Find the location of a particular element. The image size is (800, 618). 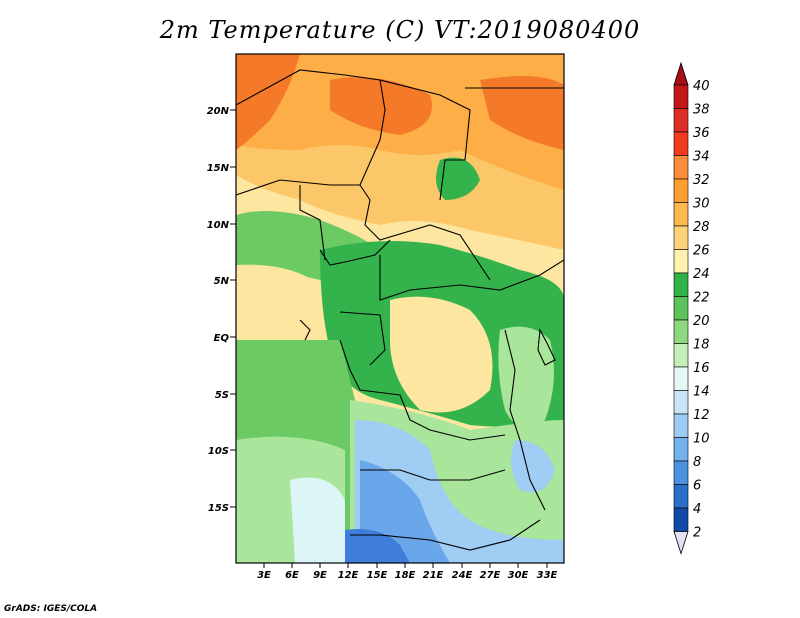

colorbar-label: 16 is located at coordinates (701, 368).